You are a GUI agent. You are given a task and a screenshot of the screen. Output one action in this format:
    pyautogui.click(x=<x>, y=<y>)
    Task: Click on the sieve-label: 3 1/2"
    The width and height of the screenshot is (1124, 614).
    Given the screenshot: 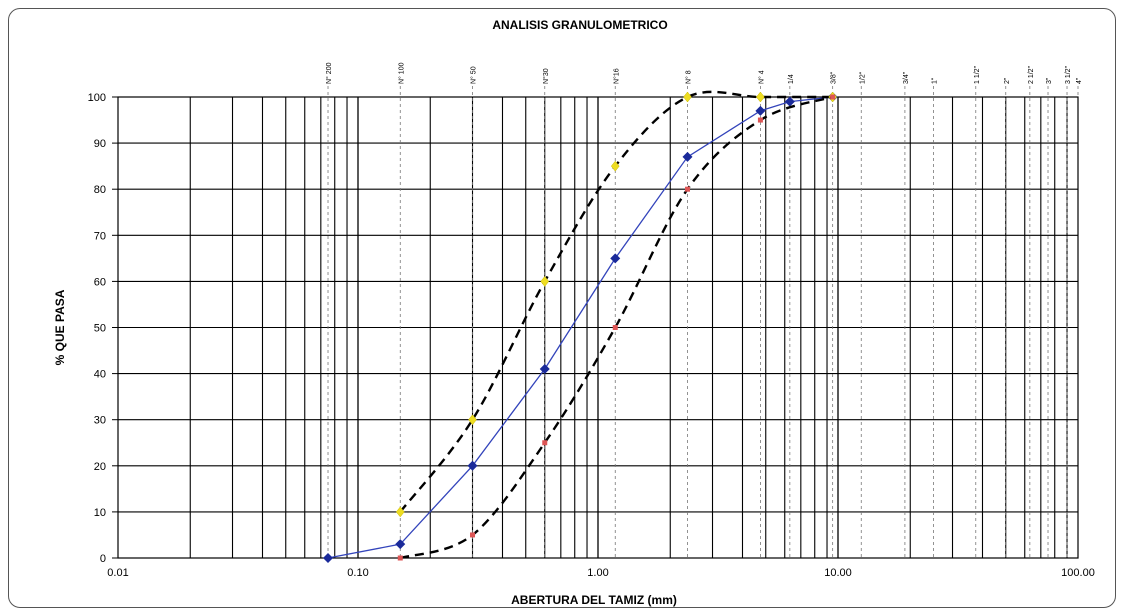 What is the action you would take?
    pyautogui.click(x=1068, y=74)
    